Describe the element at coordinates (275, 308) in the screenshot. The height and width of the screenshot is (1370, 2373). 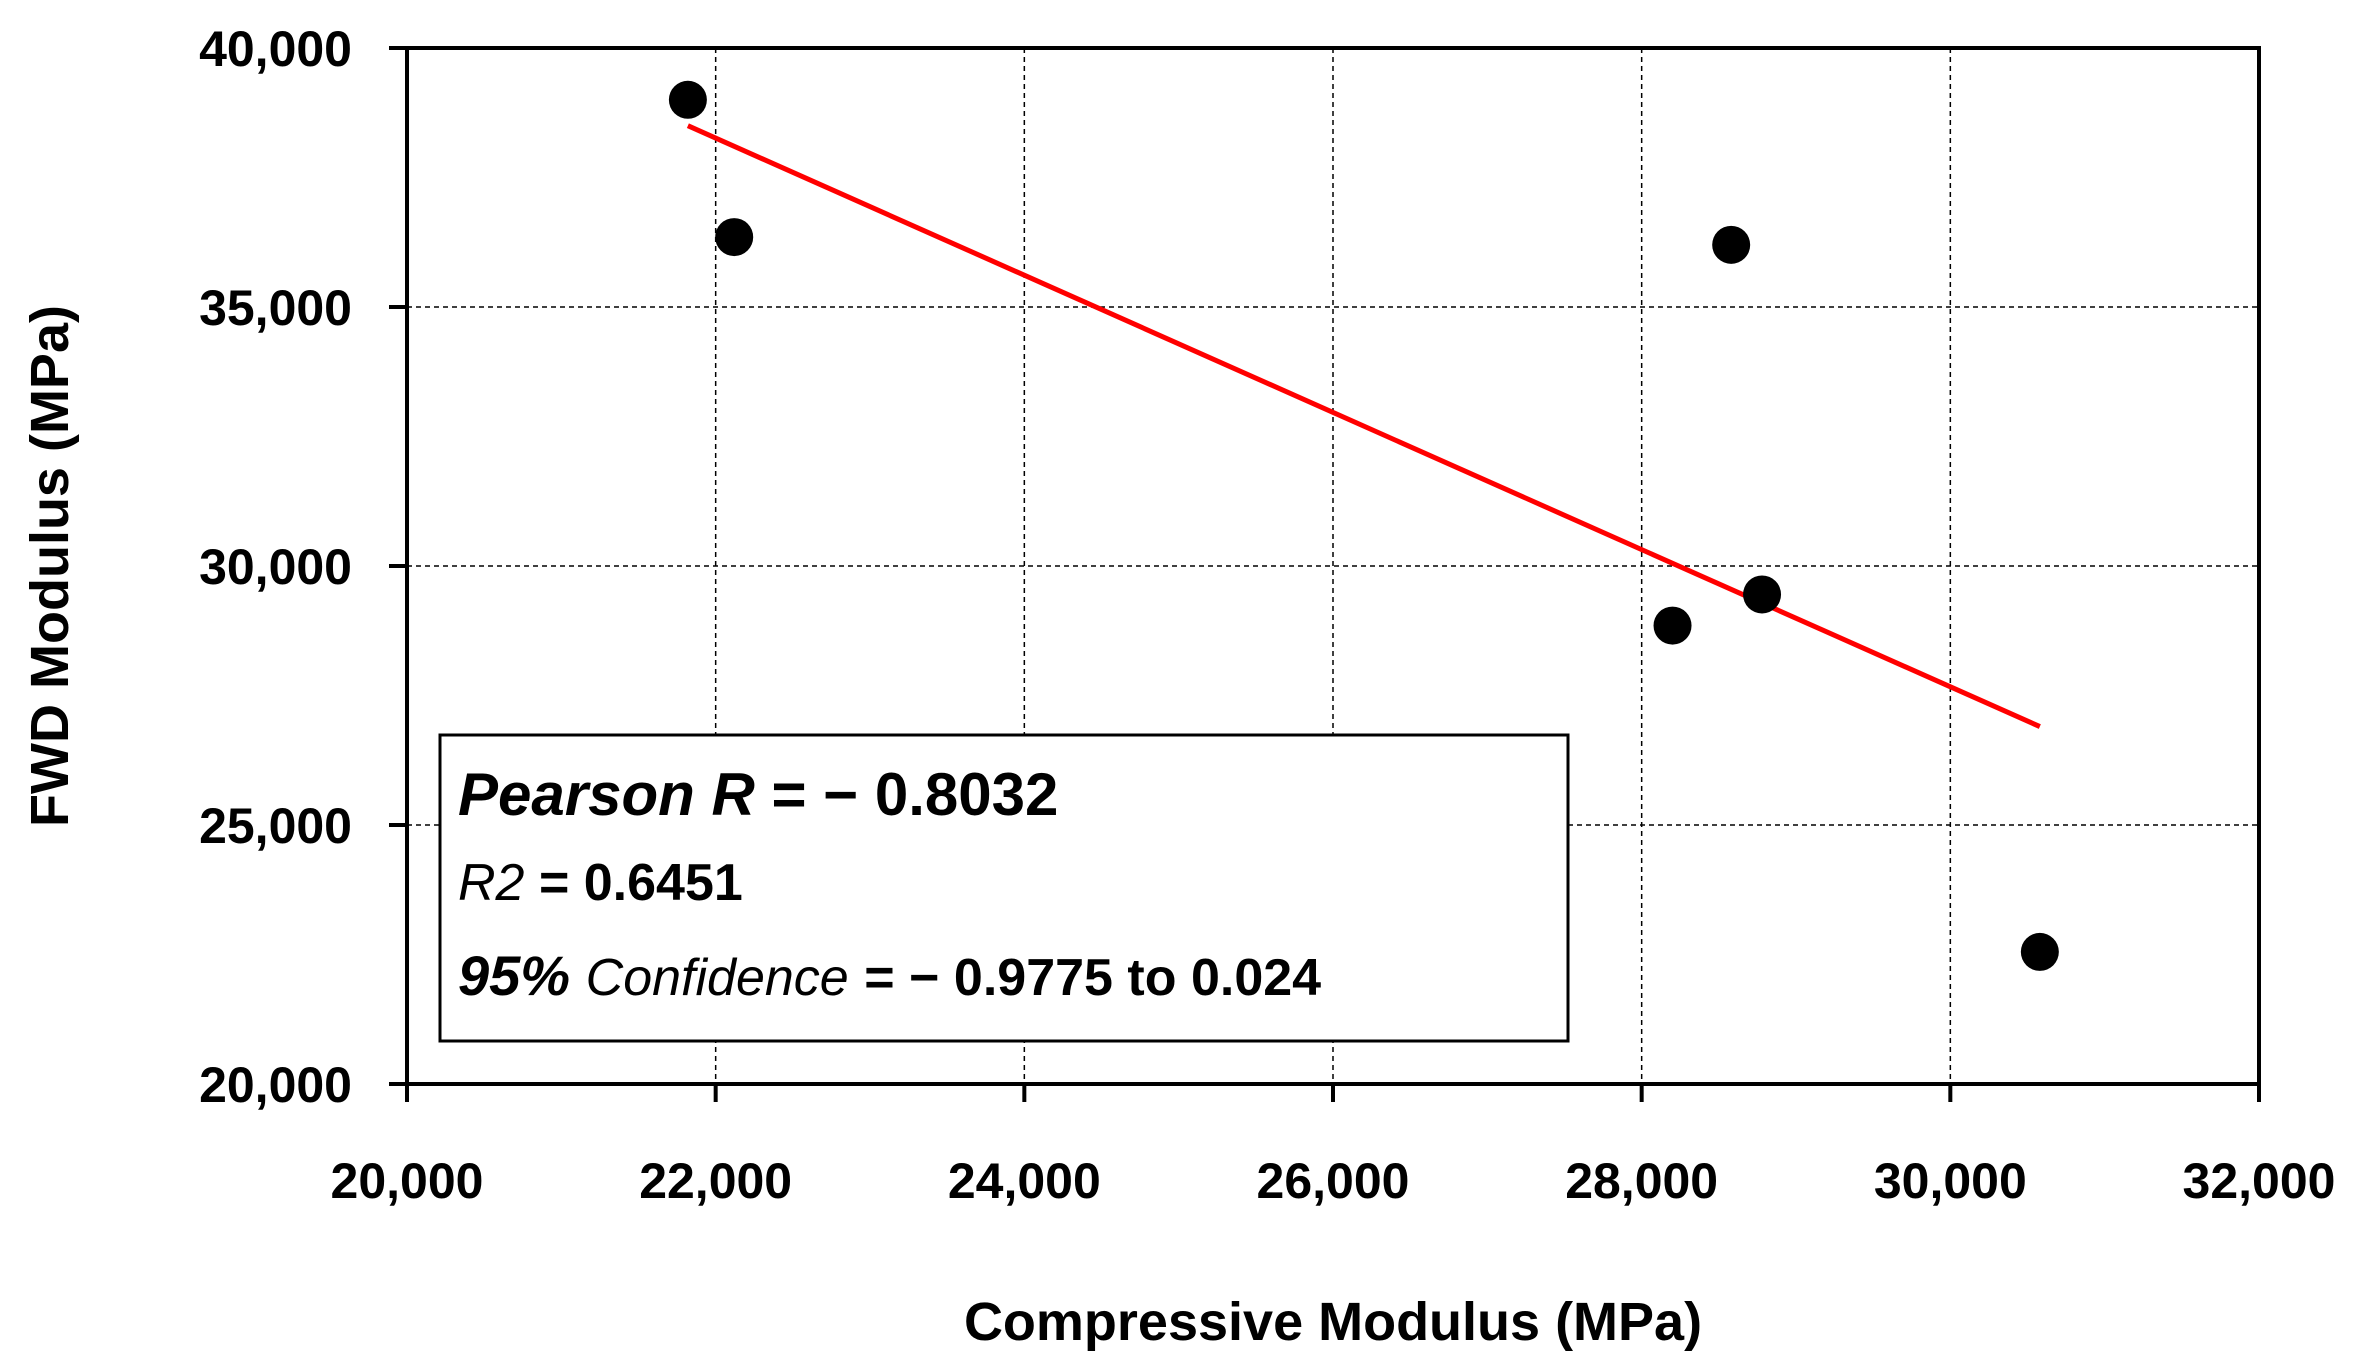
I see `y-tick-label: 35,000` at that location.